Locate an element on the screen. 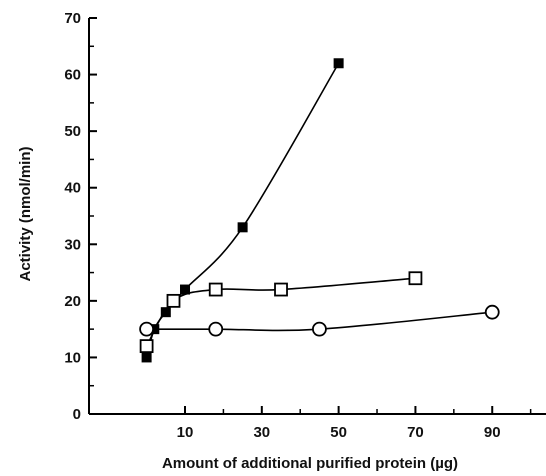 Image resolution: width=546 pixels, height=476 pixels. x-tick-label: 30 is located at coordinates (261, 432).